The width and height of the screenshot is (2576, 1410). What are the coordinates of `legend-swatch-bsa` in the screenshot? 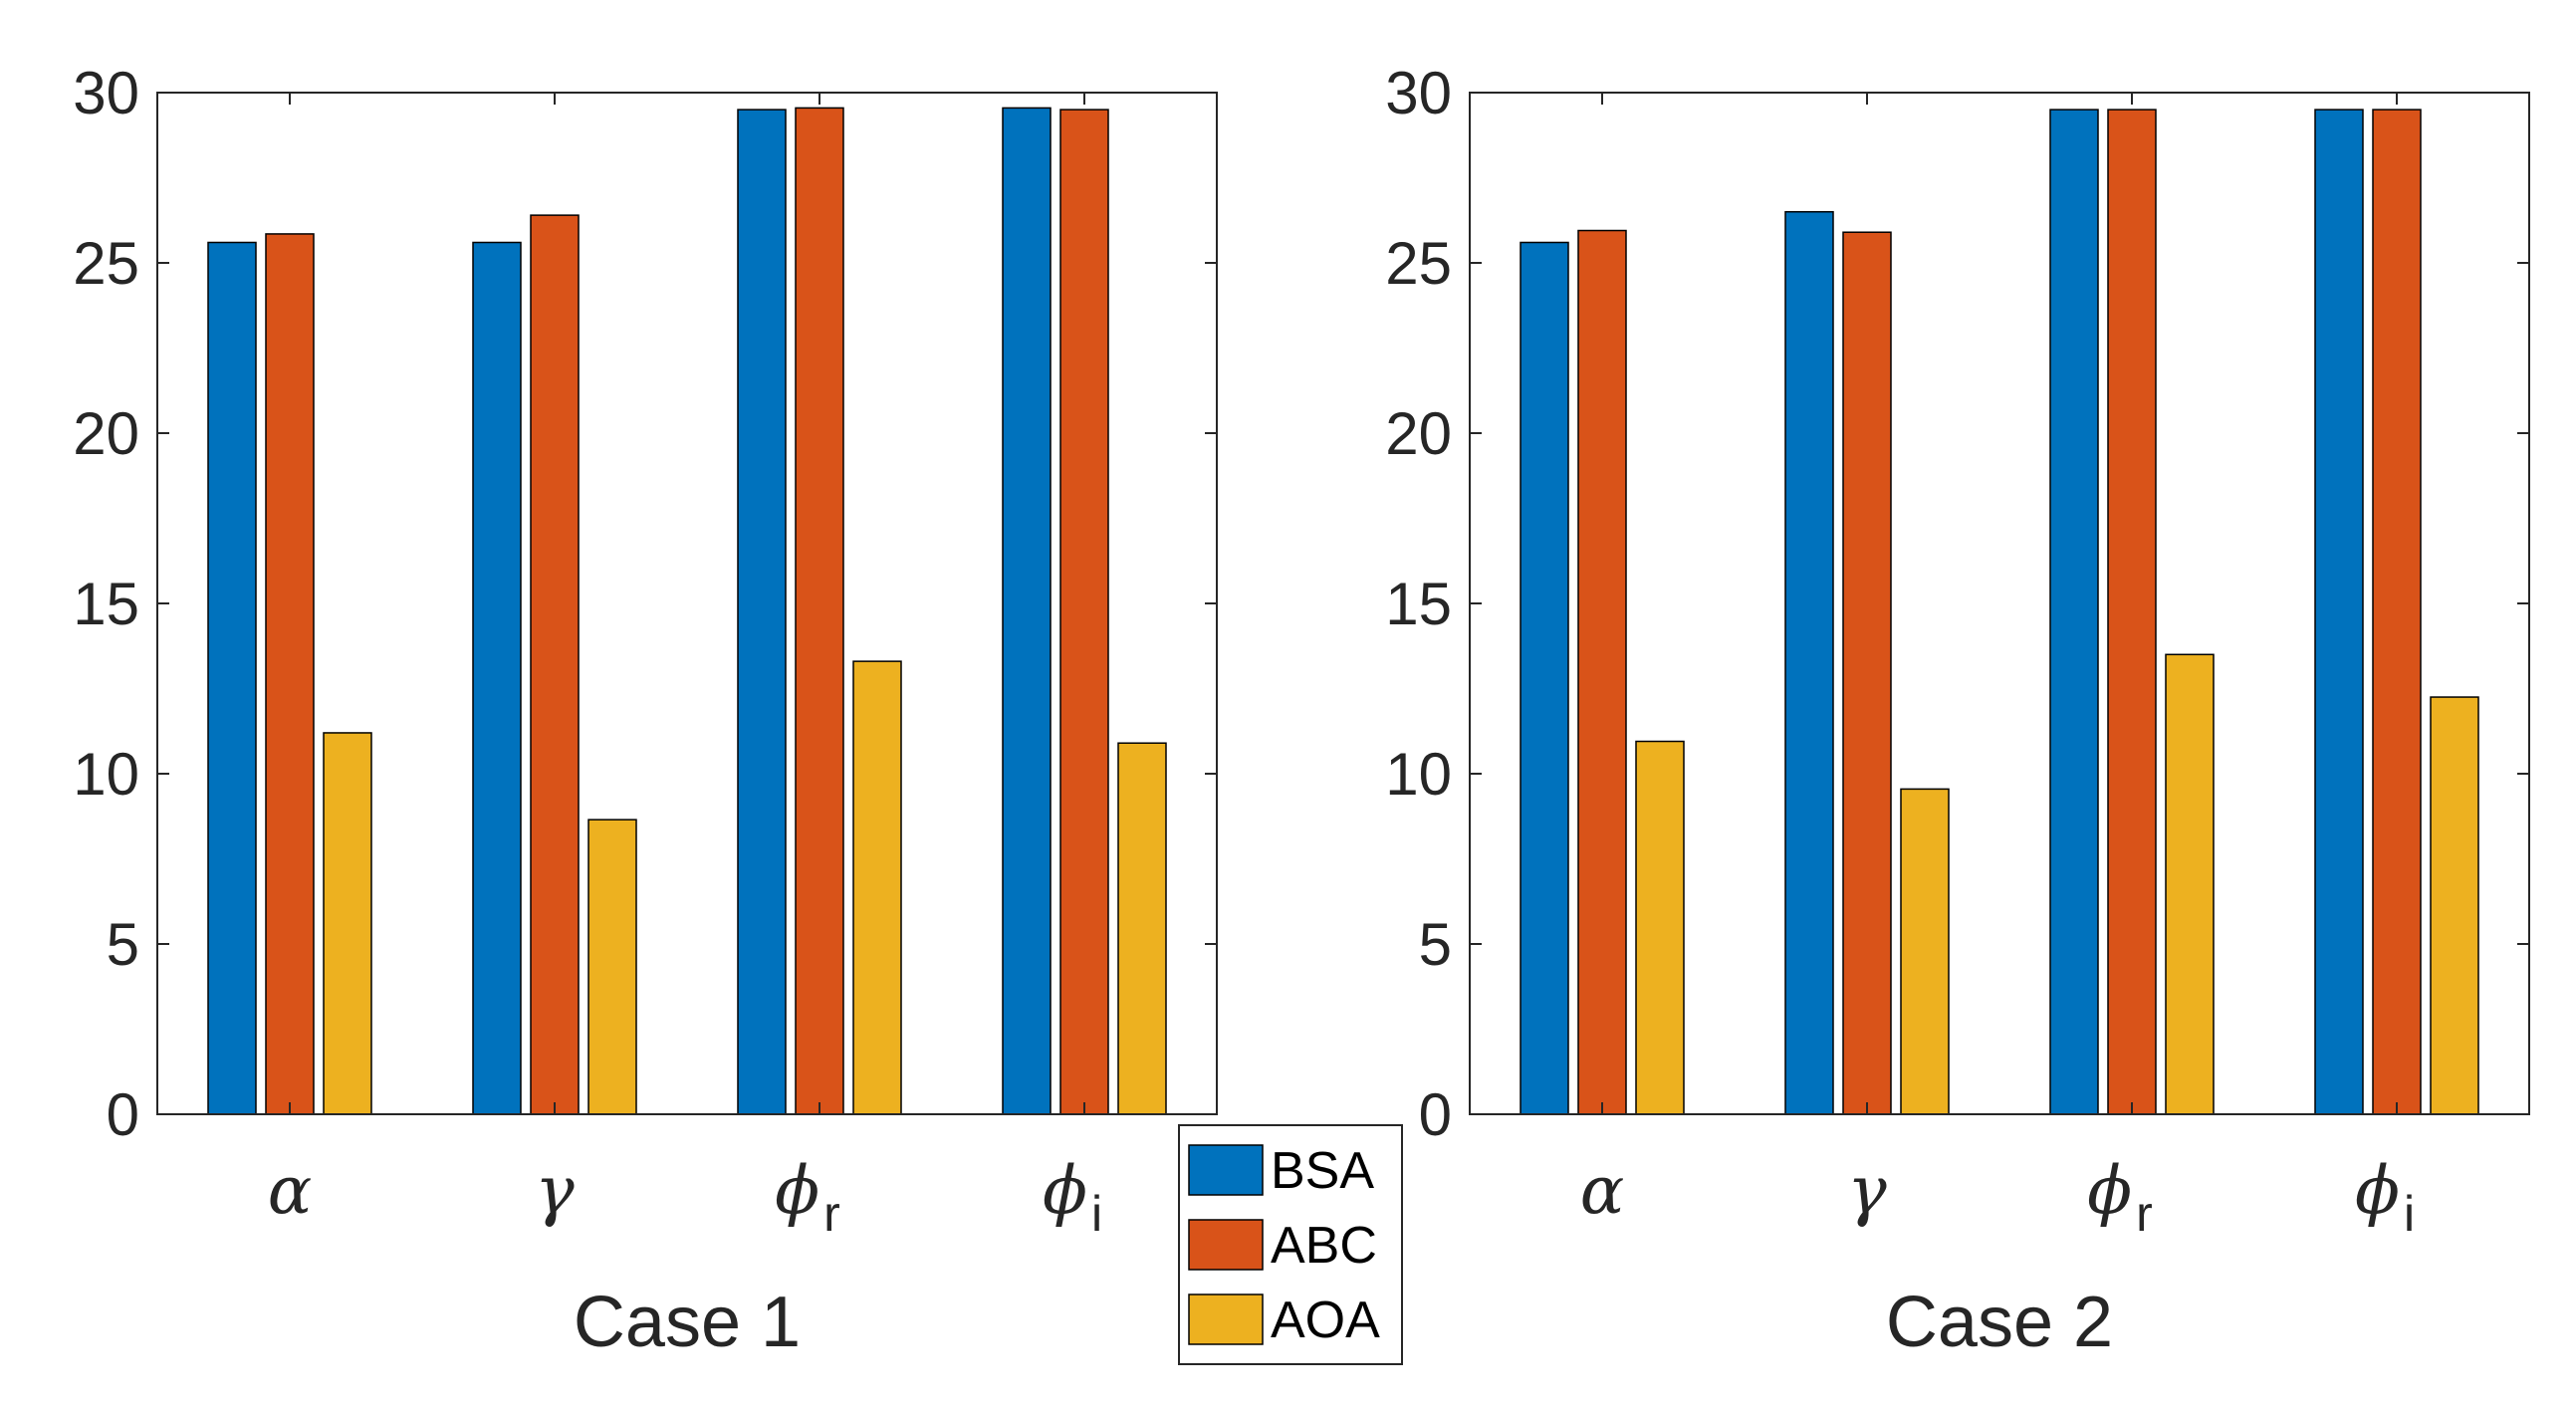 It's located at (1226, 1170).